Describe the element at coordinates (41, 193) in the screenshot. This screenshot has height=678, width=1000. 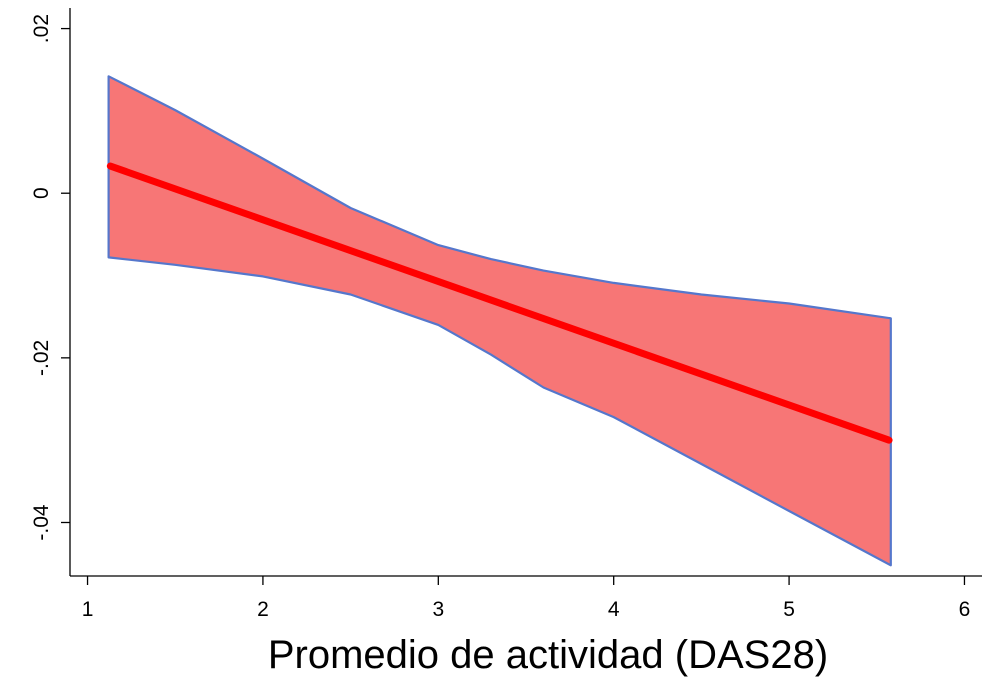
I see `y-tick-label: 0` at that location.